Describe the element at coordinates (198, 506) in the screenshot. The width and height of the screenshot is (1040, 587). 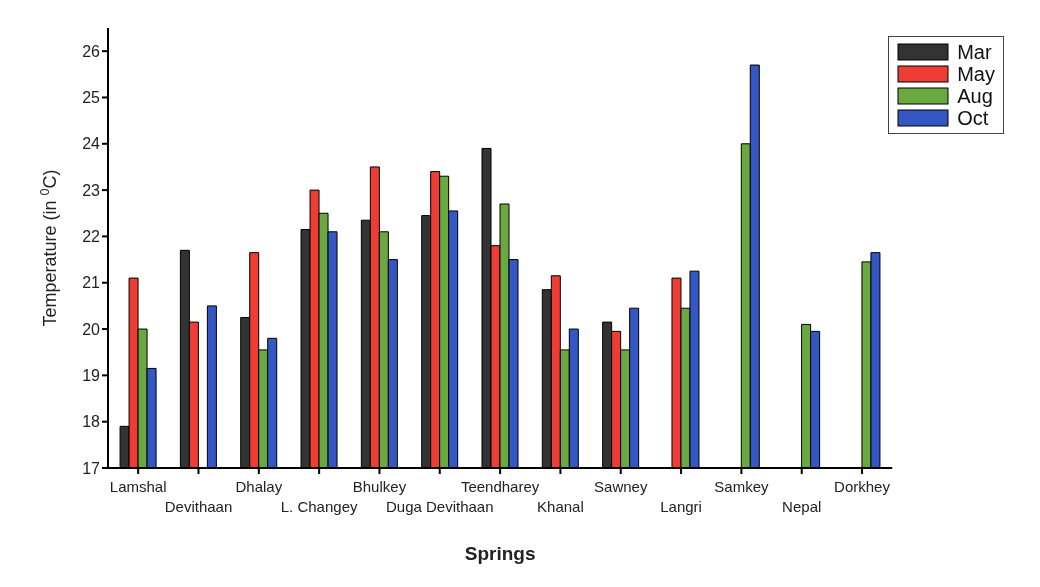
I see `x-tick-label: Devithaan` at that location.